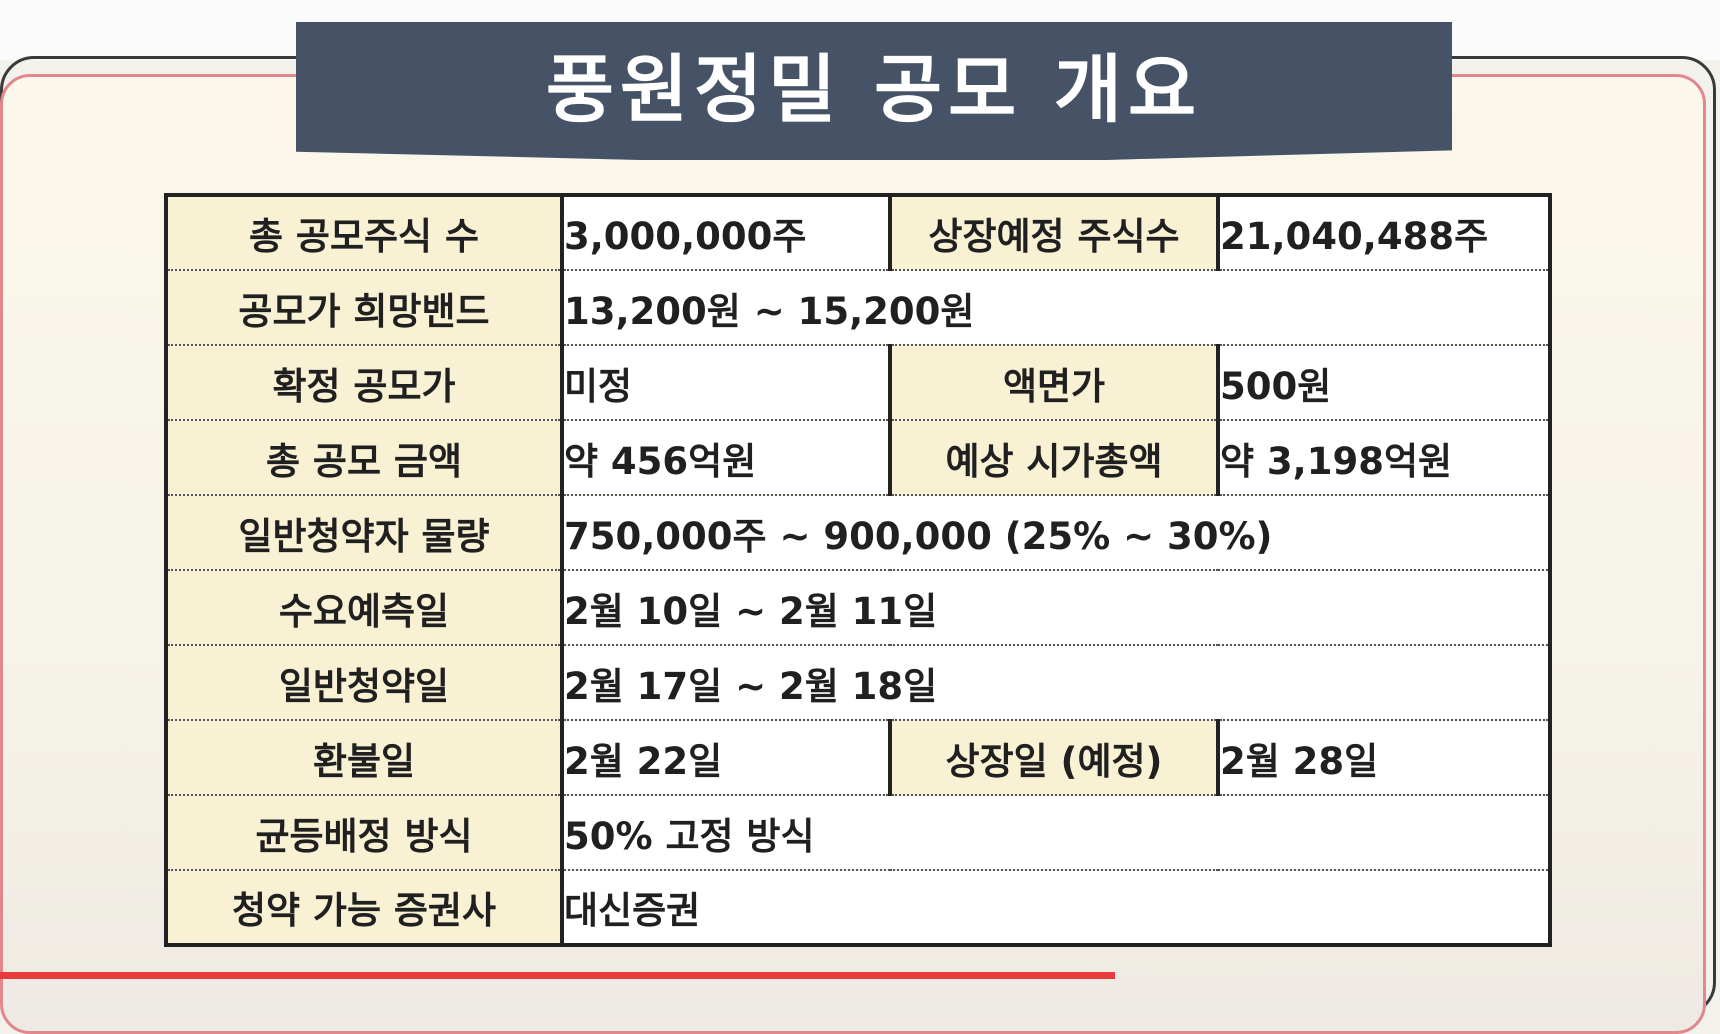 This screenshot has width=1720, height=1034. Describe the element at coordinates (365, 608) in the screenshot. I see `row-label-demand-forecast: 수요예측일` at that location.